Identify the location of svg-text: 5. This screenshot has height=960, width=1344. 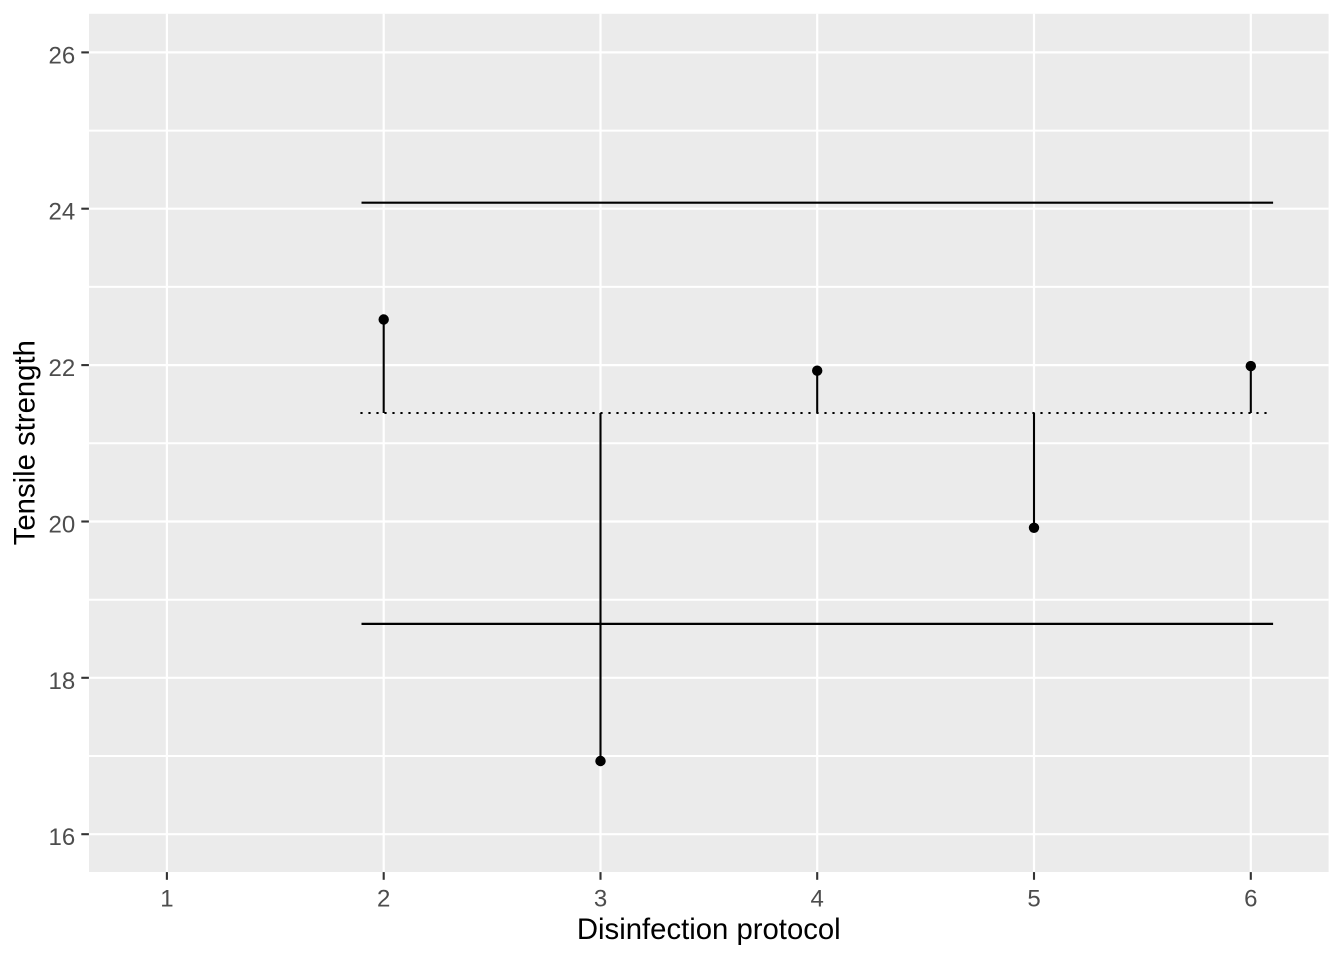
(1033, 899).